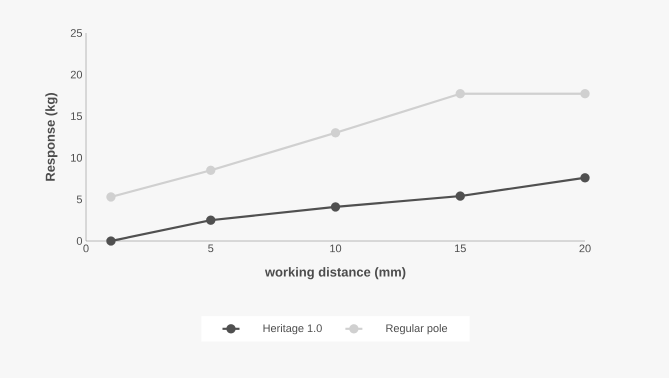 Image resolution: width=669 pixels, height=378 pixels. What do you see at coordinates (76, 74) in the screenshot?
I see `y-tick-label: 20` at bounding box center [76, 74].